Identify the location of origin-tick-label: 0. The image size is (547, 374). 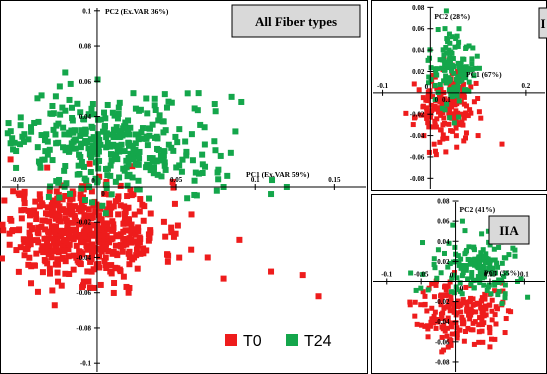
(452, 275).